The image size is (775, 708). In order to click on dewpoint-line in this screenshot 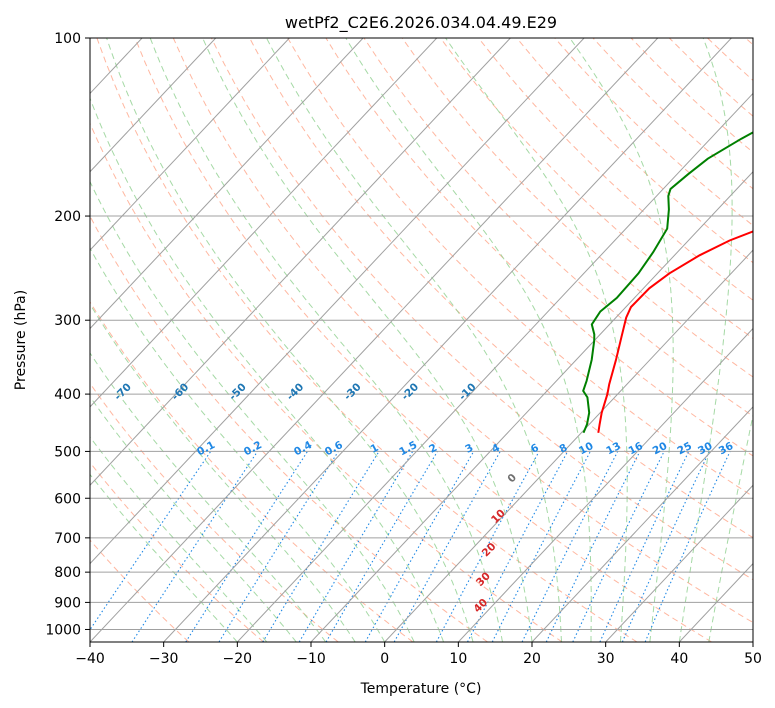, I will do `click(667, 282)`.